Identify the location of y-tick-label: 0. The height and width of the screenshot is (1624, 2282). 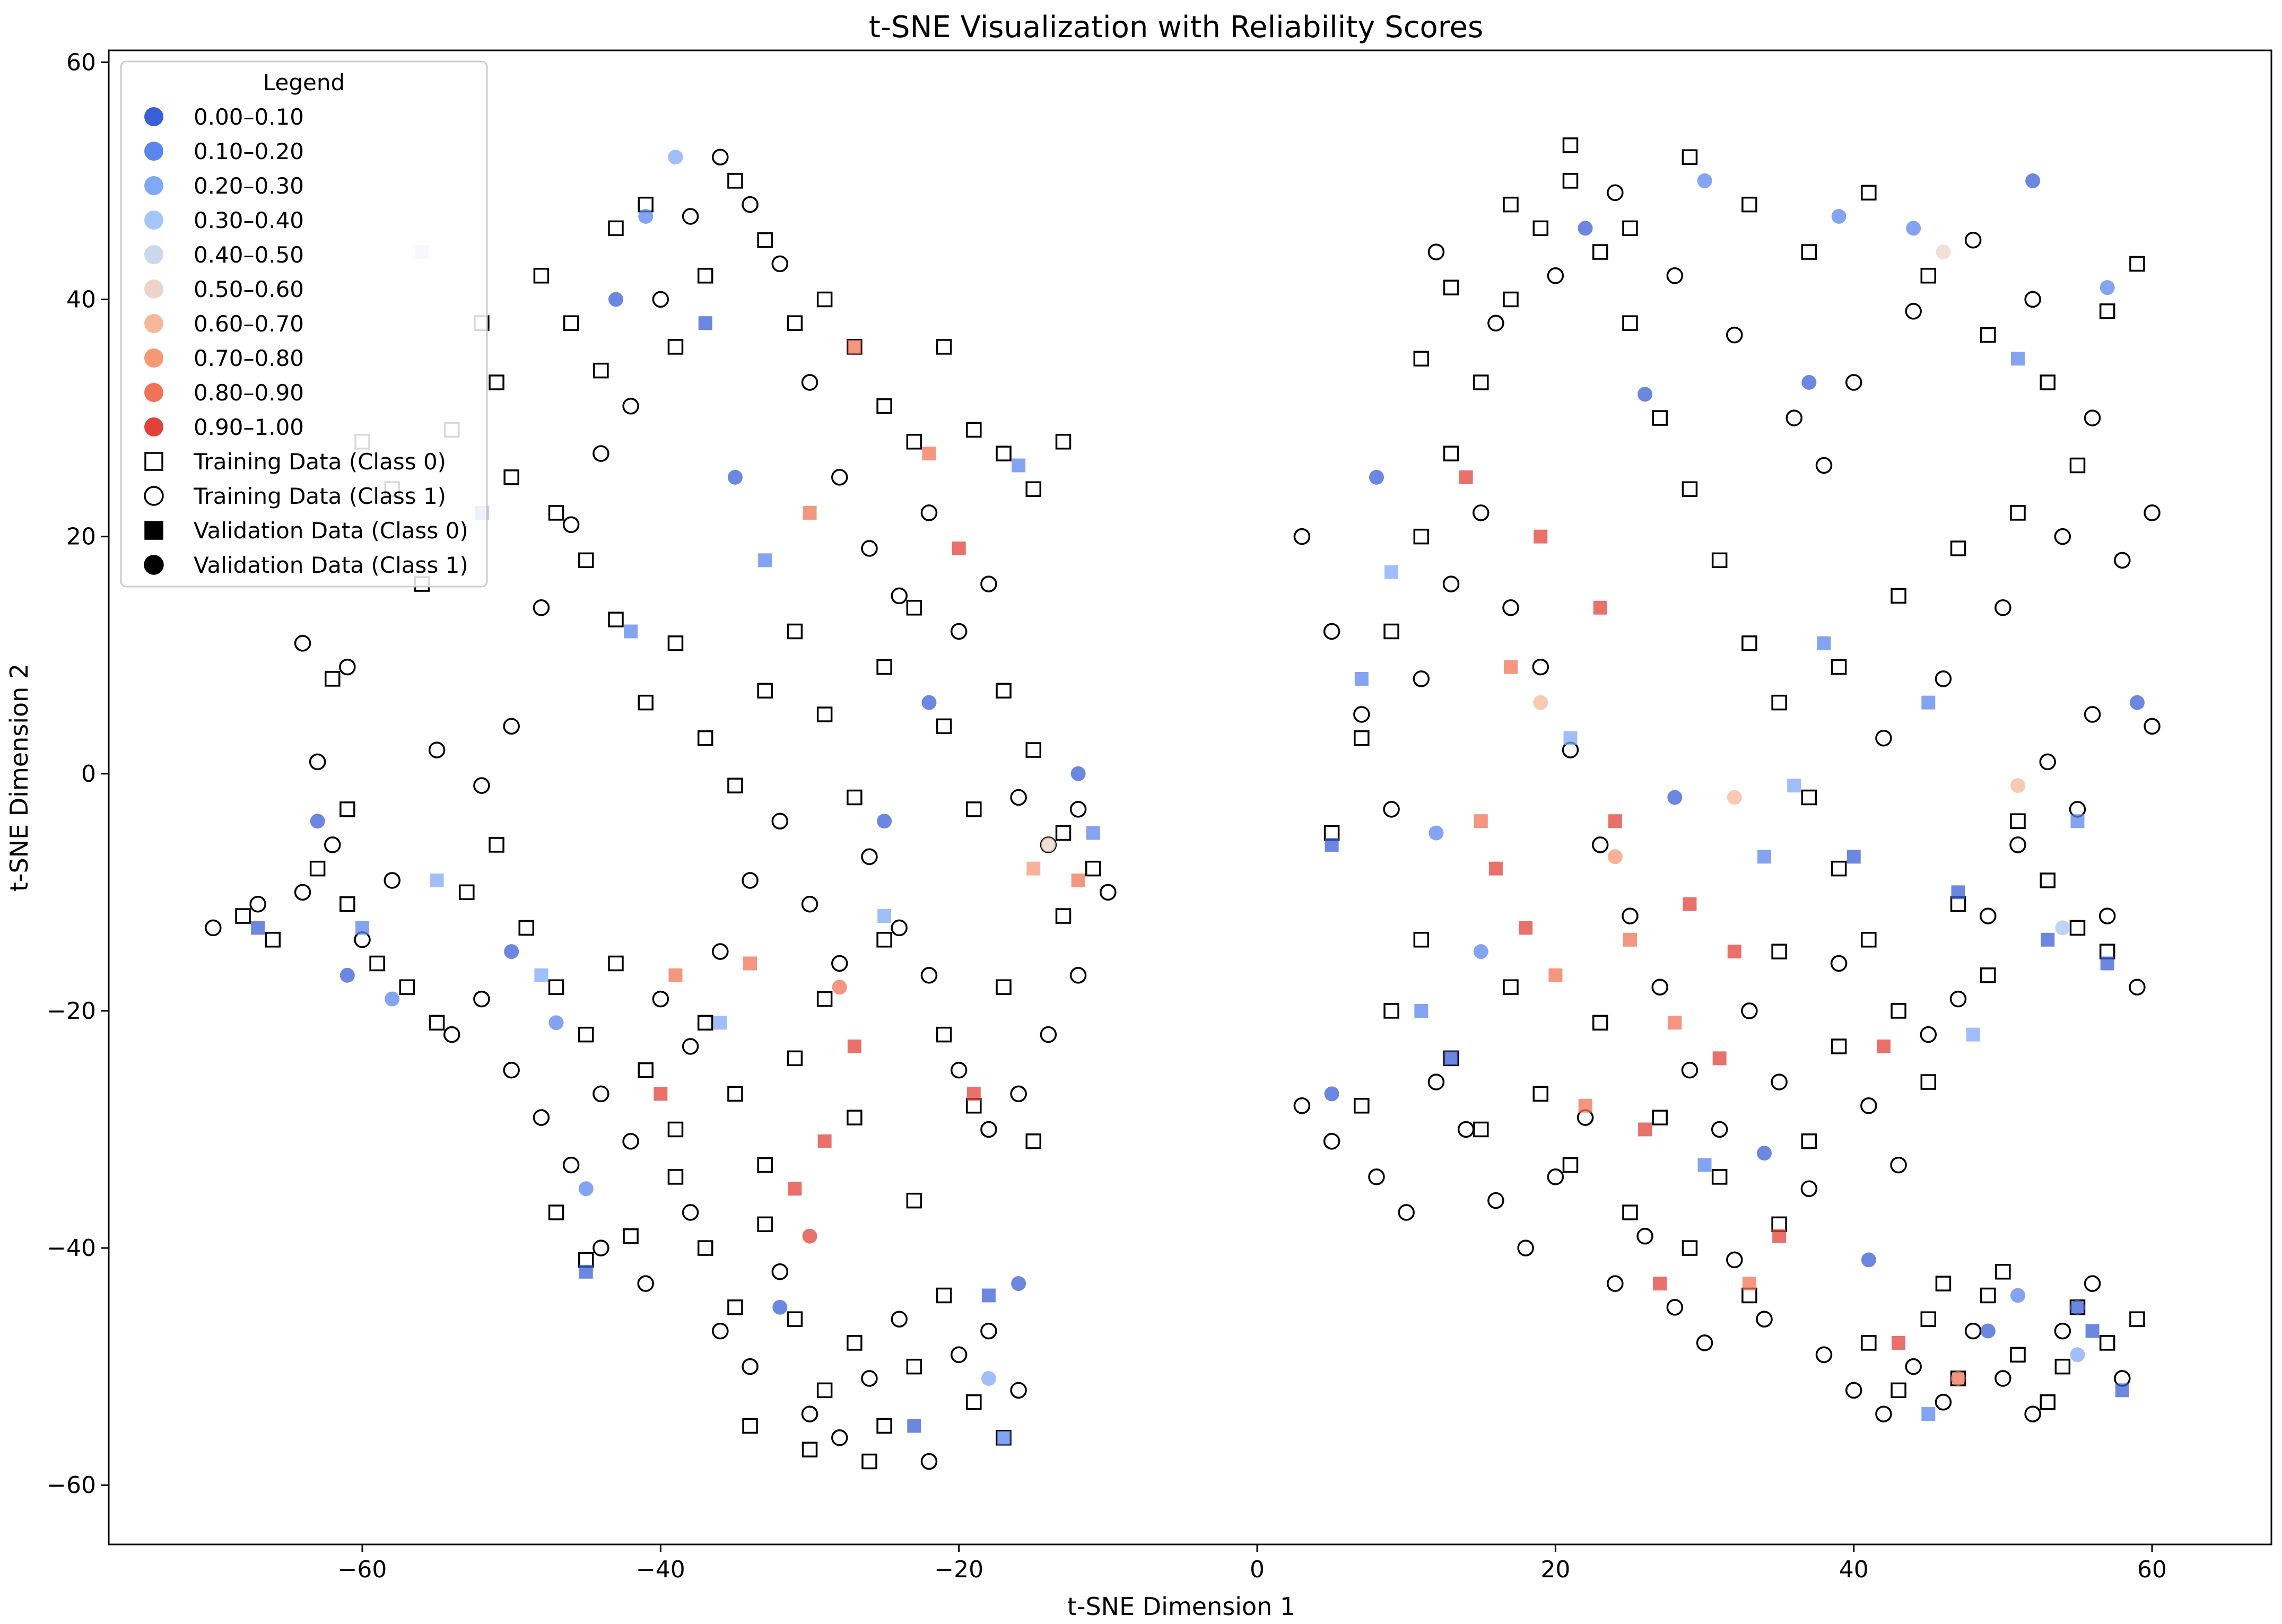
(88, 774).